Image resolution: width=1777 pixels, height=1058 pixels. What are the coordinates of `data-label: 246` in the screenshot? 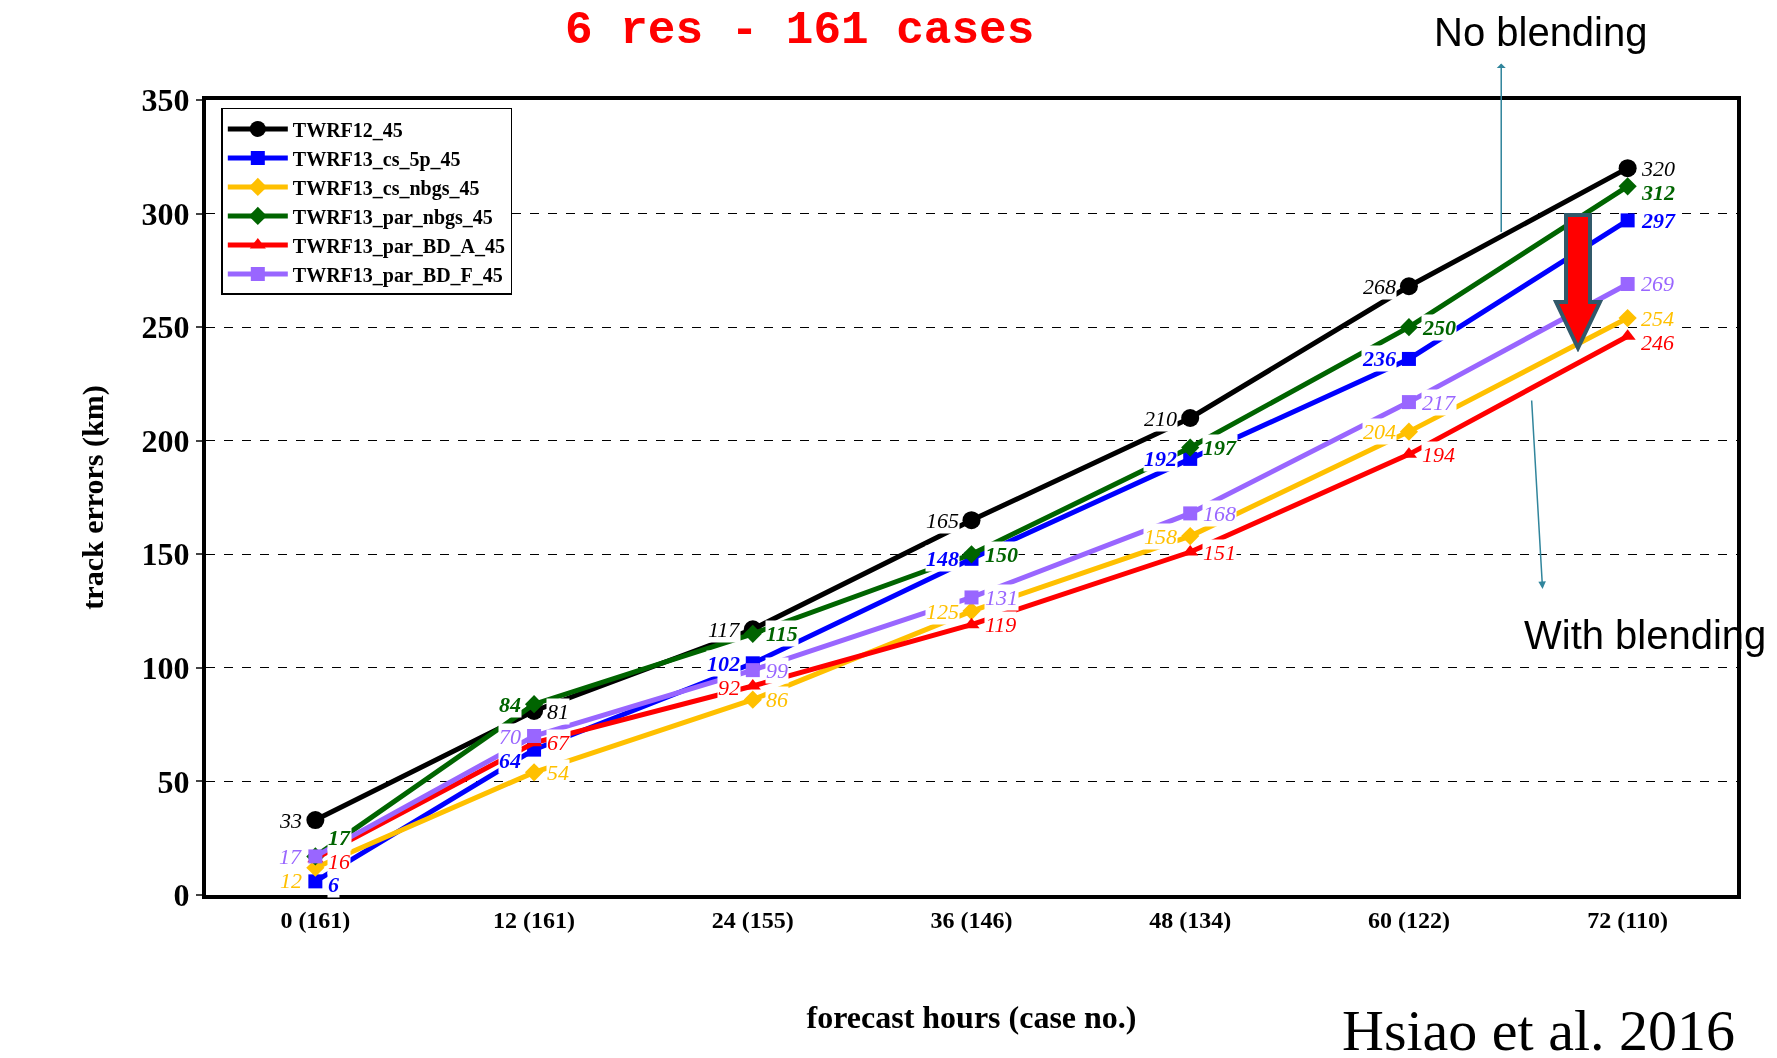 It's located at (1657, 342).